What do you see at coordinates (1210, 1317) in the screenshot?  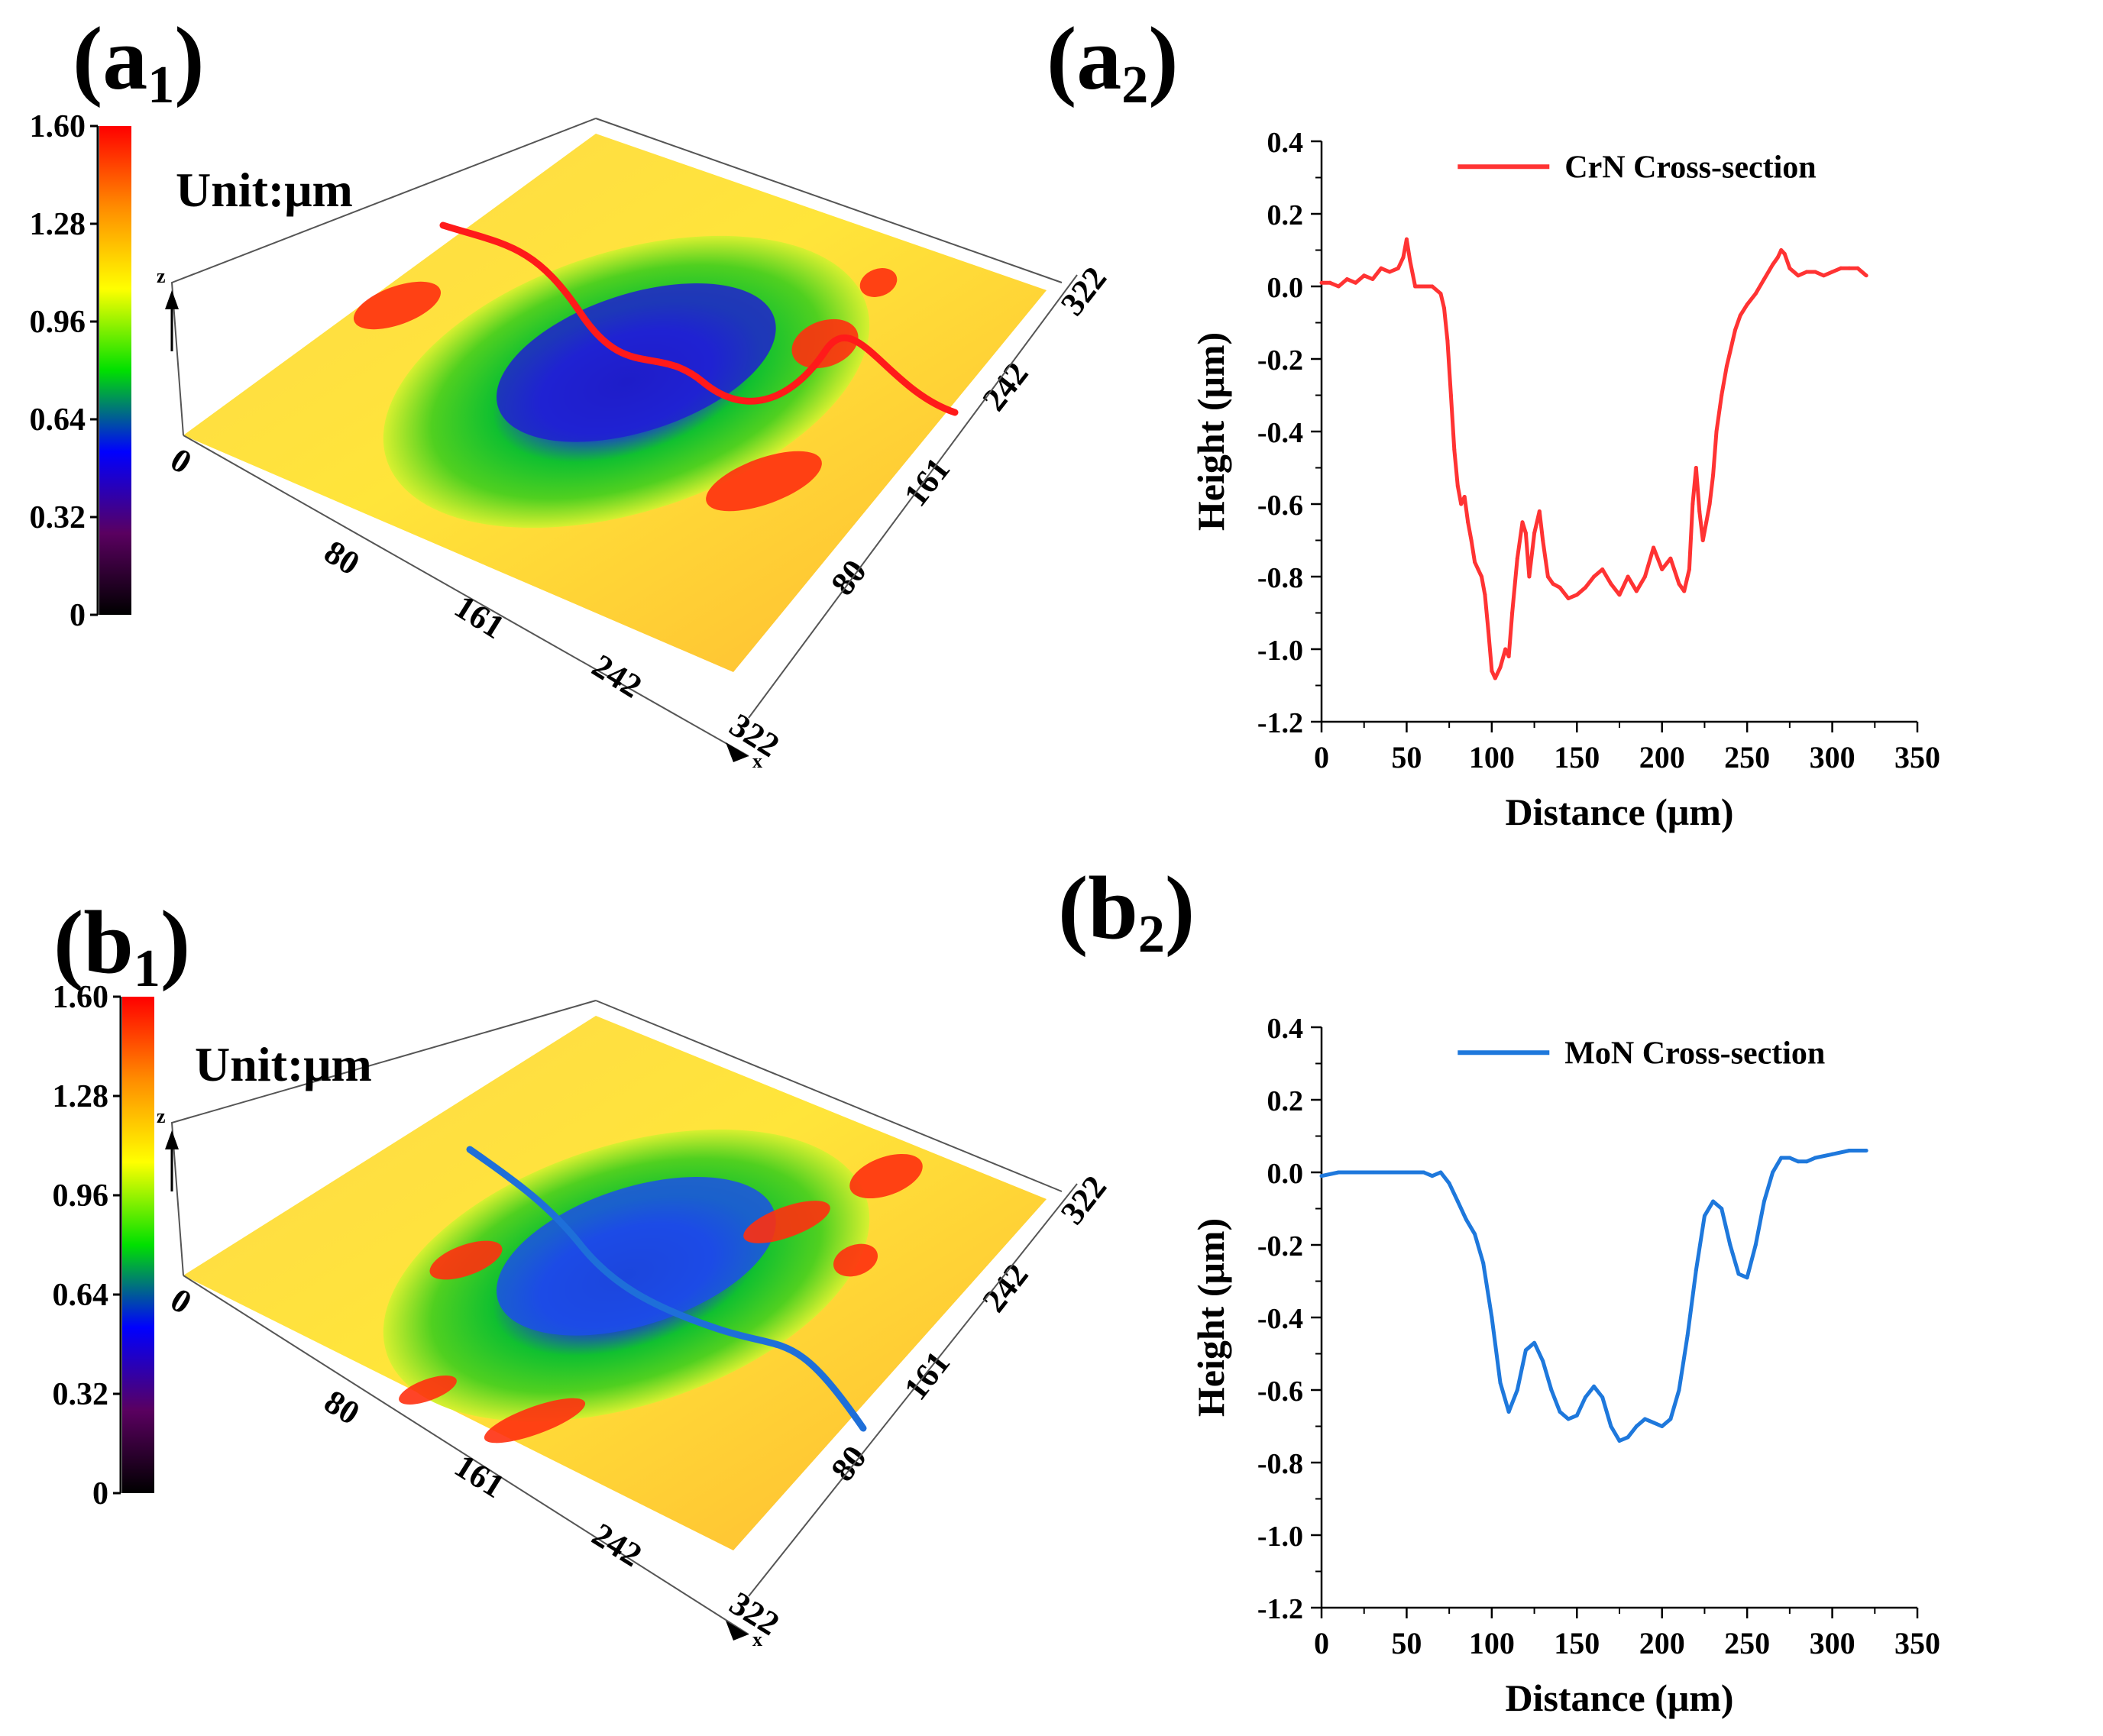 I see `y-axis-label: Height (μm)` at bounding box center [1210, 1317].